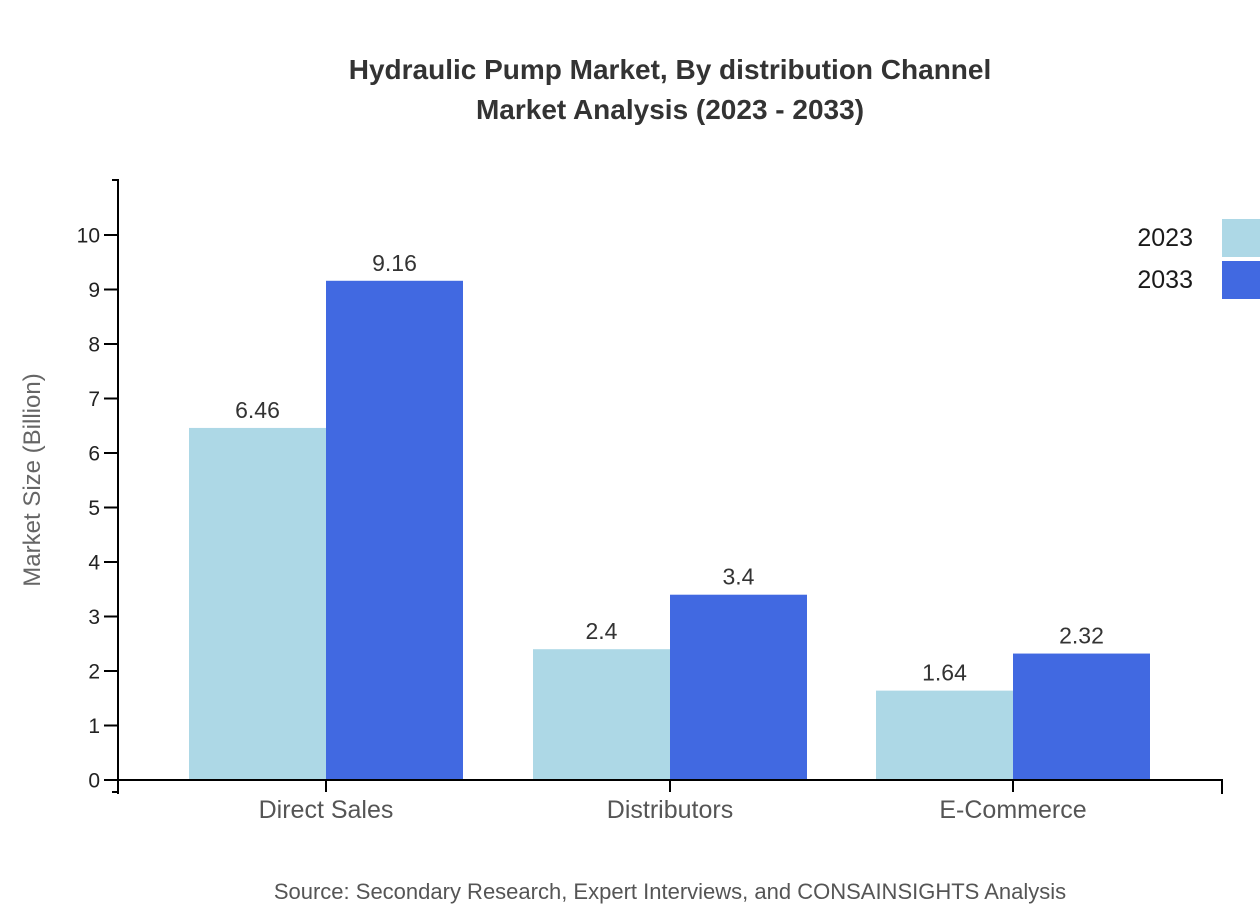  Describe the element at coordinates (1012, 810) in the screenshot. I see `x-category-label: E-Commerce` at that location.